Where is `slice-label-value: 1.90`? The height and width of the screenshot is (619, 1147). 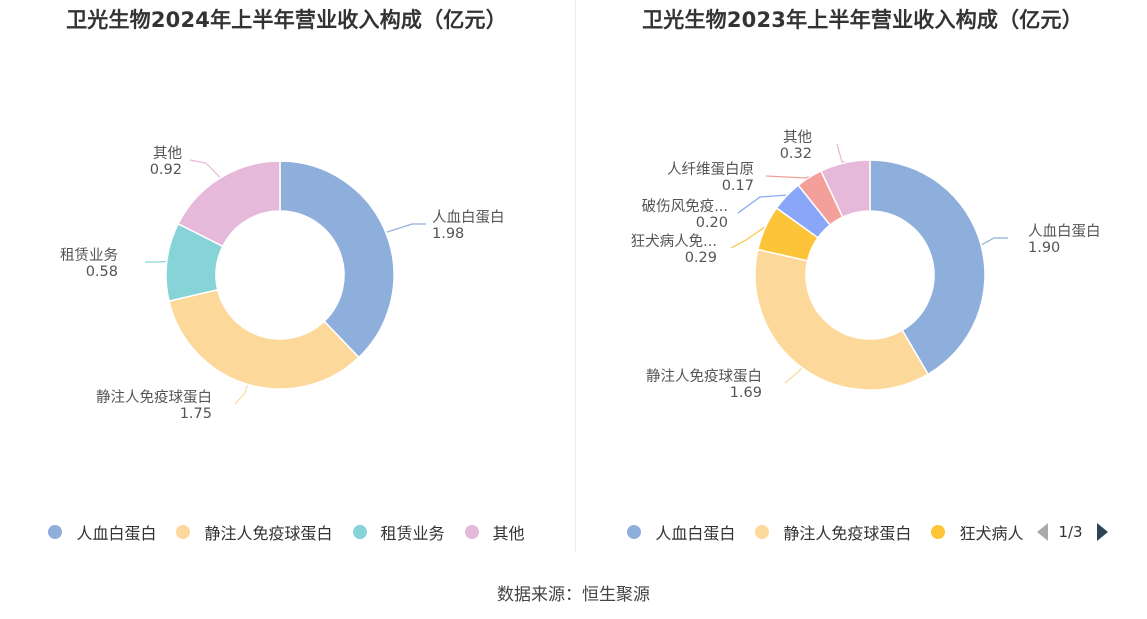
slice-label-value: 1.90 is located at coordinates (1044, 248).